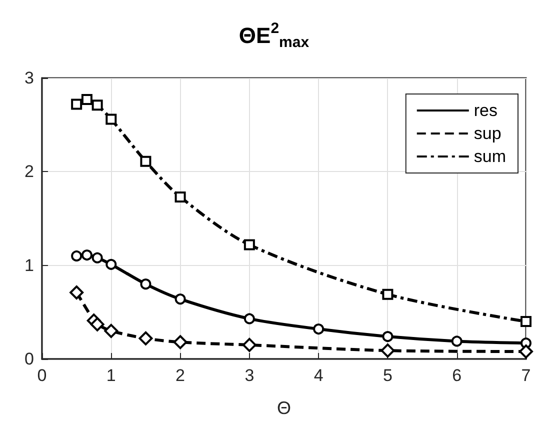 Image resolution: width=548 pixels, height=439 pixels. What do you see at coordinates (29, 172) in the screenshot?
I see `y-tick-label: 2` at bounding box center [29, 172].